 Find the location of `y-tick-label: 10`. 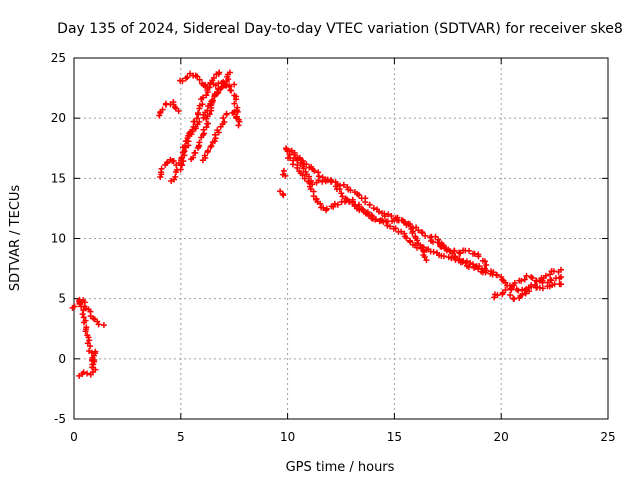

y-tick-label: 10 is located at coordinates (58, 239).